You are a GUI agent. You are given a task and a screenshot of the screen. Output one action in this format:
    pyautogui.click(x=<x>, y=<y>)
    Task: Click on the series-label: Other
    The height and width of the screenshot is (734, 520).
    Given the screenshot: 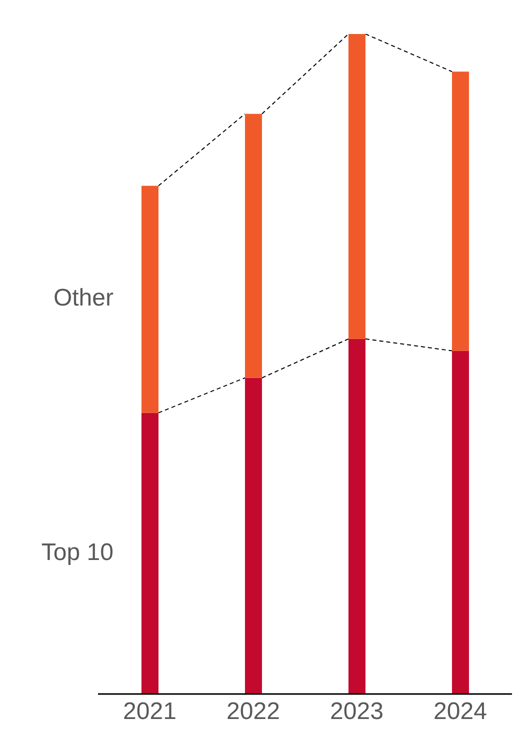 What is the action you would take?
    pyautogui.click(x=83, y=298)
    